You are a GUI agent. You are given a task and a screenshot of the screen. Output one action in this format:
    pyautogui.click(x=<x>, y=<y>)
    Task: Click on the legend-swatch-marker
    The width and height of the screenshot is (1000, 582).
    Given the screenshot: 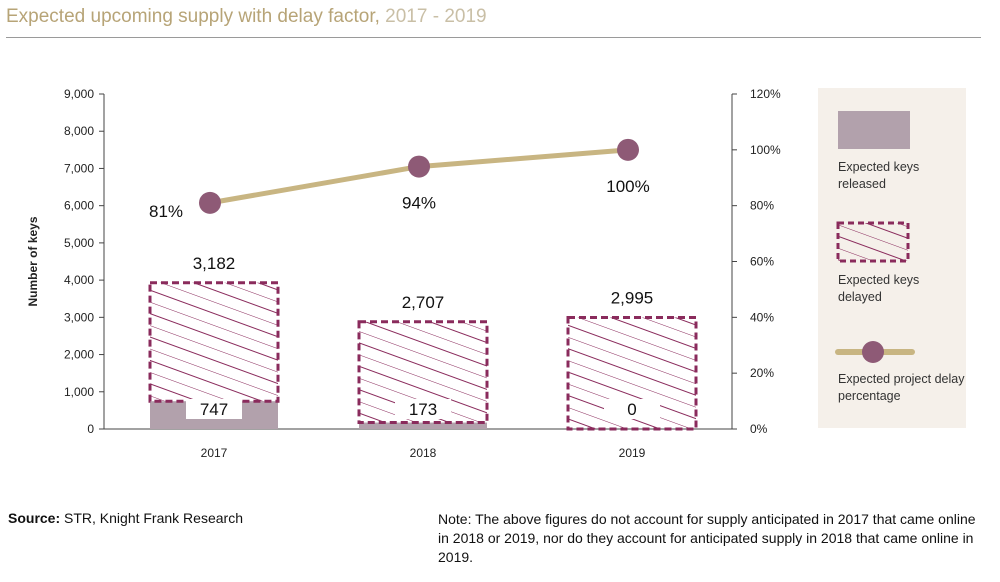 What is the action you would take?
    pyautogui.click(x=873, y=352)
    